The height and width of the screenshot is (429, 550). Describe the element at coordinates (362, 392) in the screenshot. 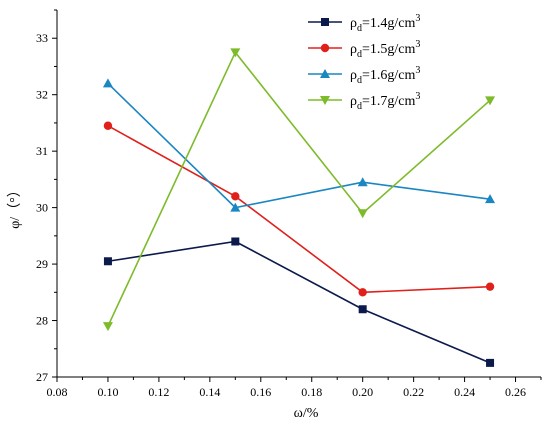

I see `x-tick-label: 0.20` at that location.